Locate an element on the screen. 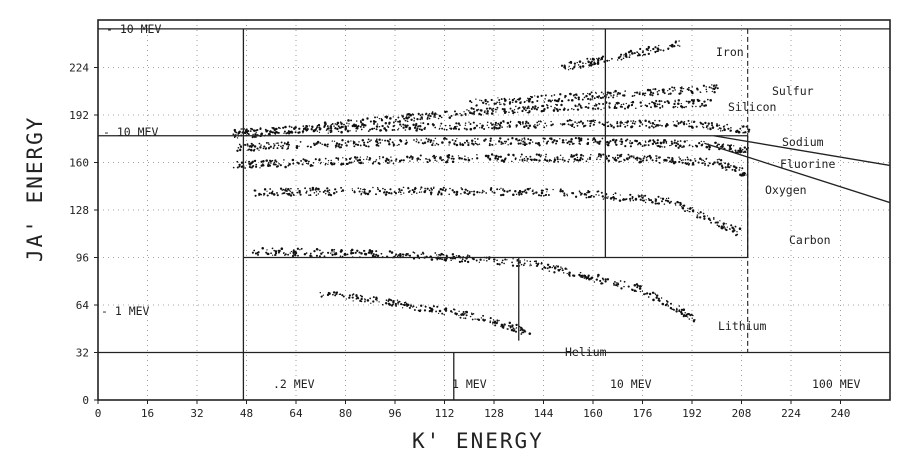 Image resolution: width=900 pixels, height=468 pixels. x-tick-label-15: 240 is located at coordinates (841, 413).